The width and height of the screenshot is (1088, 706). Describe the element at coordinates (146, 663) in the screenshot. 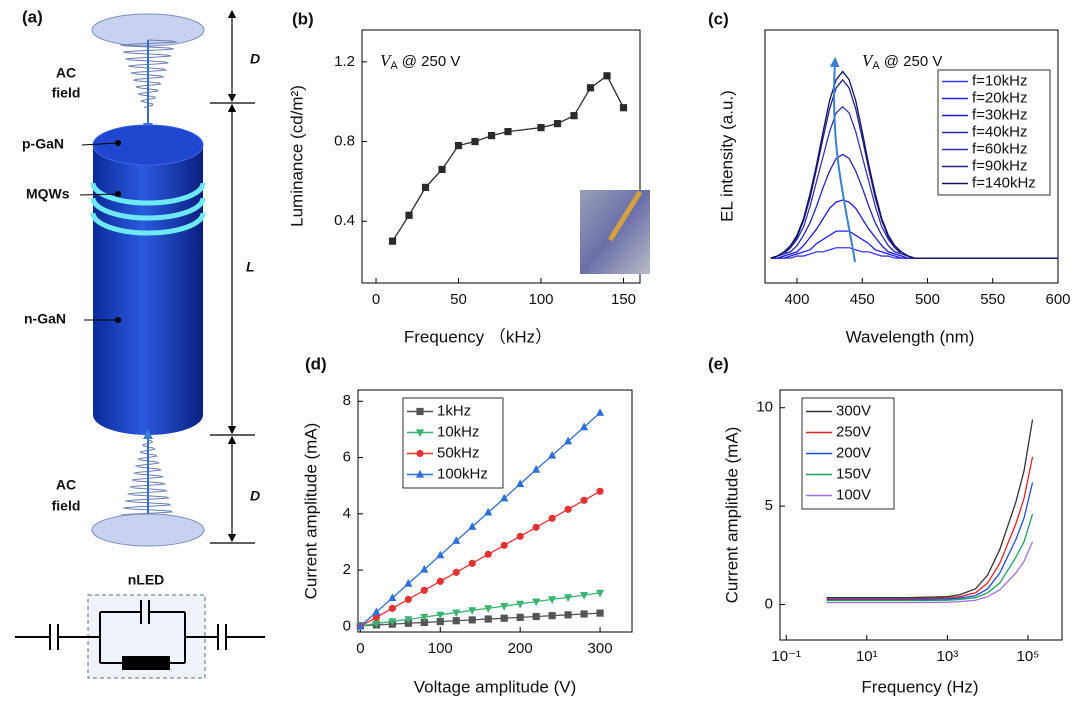

I see `resistor` at that location.